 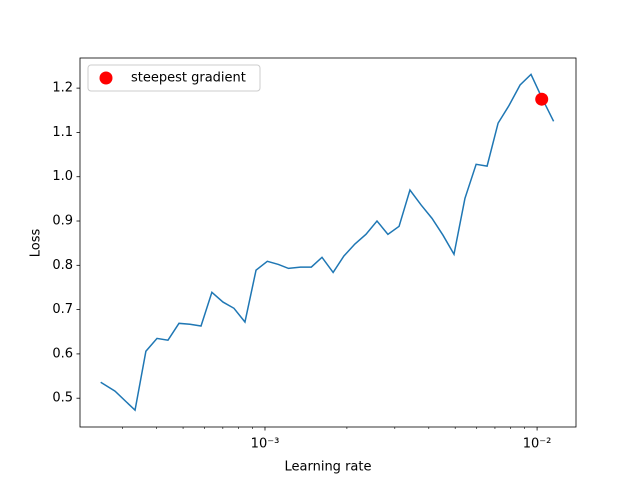 I want to click on y-tick-label: 0.7, so click(x=62, y=309).